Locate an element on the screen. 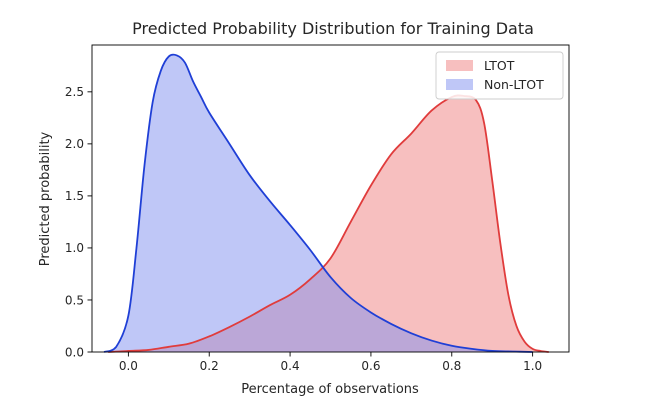 The image size is (646, 412). legend-label-ltot: LTOT is located at coordinates (499, 65).